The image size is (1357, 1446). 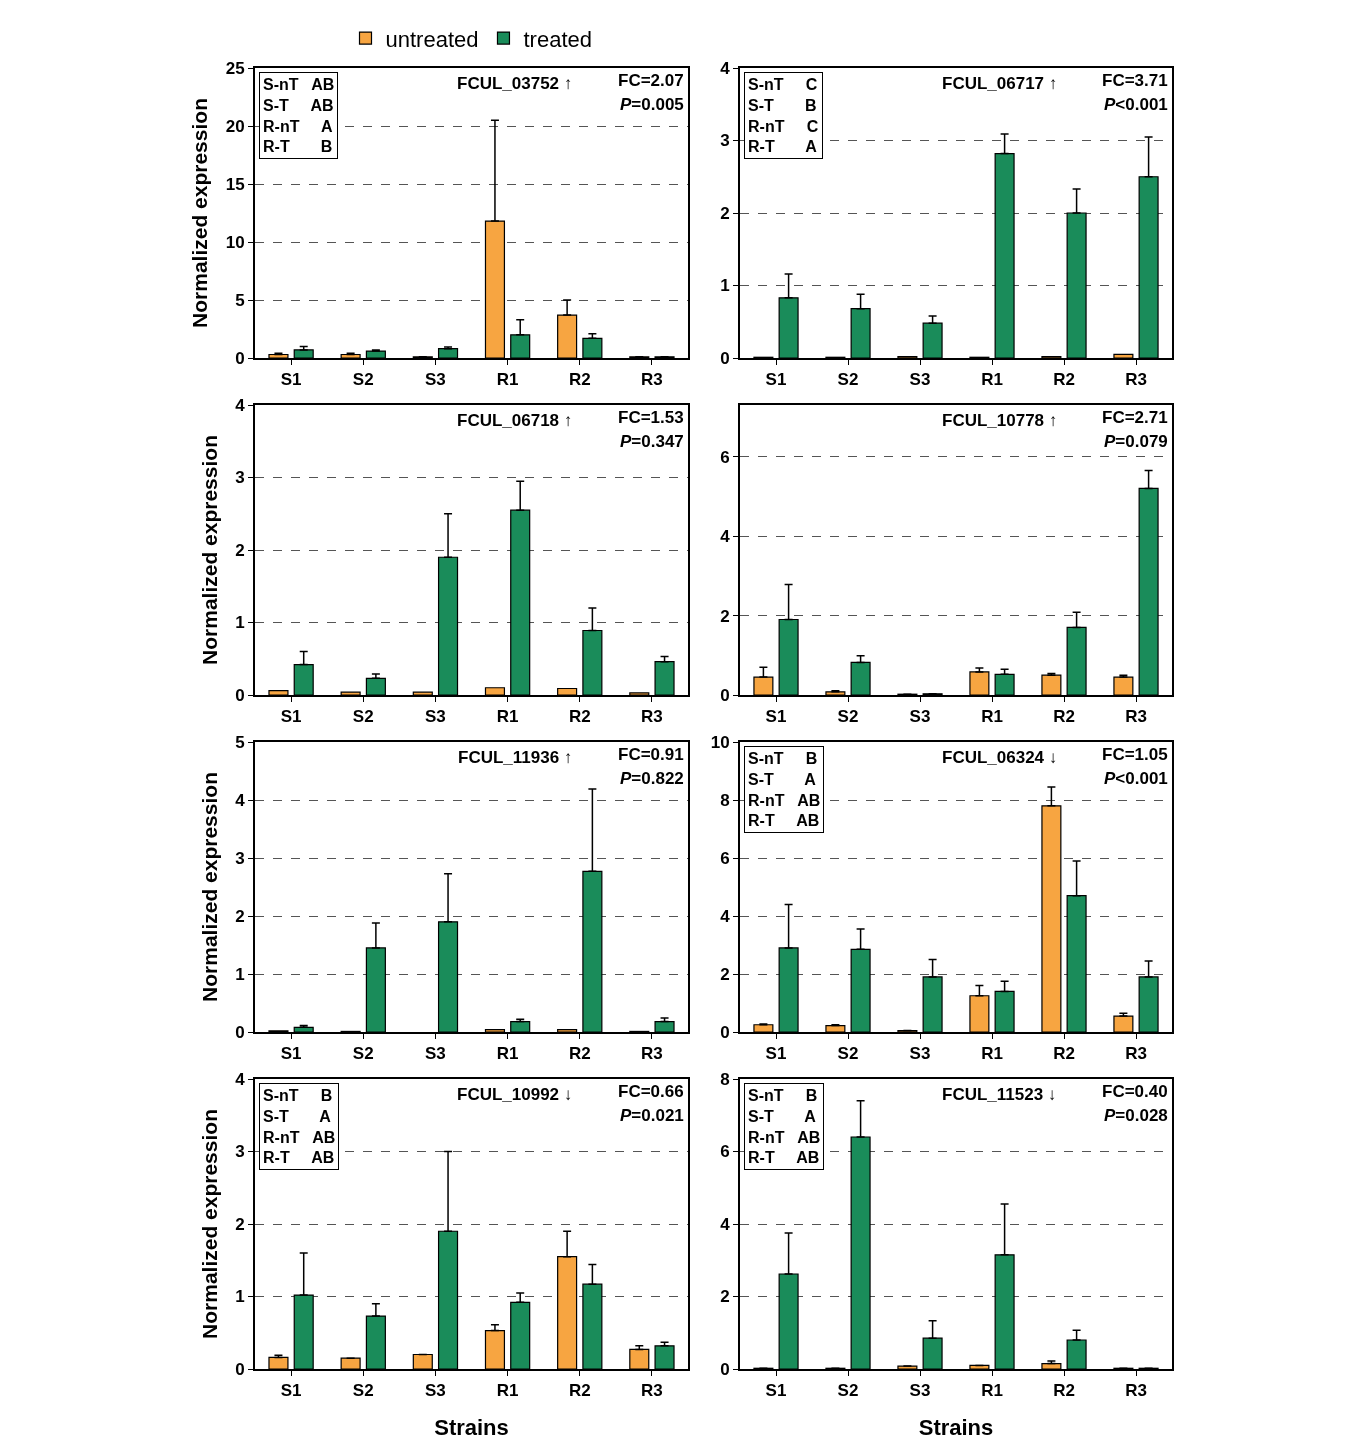 I want to click on y-tick-label: 20, so click(x=235, y=126).